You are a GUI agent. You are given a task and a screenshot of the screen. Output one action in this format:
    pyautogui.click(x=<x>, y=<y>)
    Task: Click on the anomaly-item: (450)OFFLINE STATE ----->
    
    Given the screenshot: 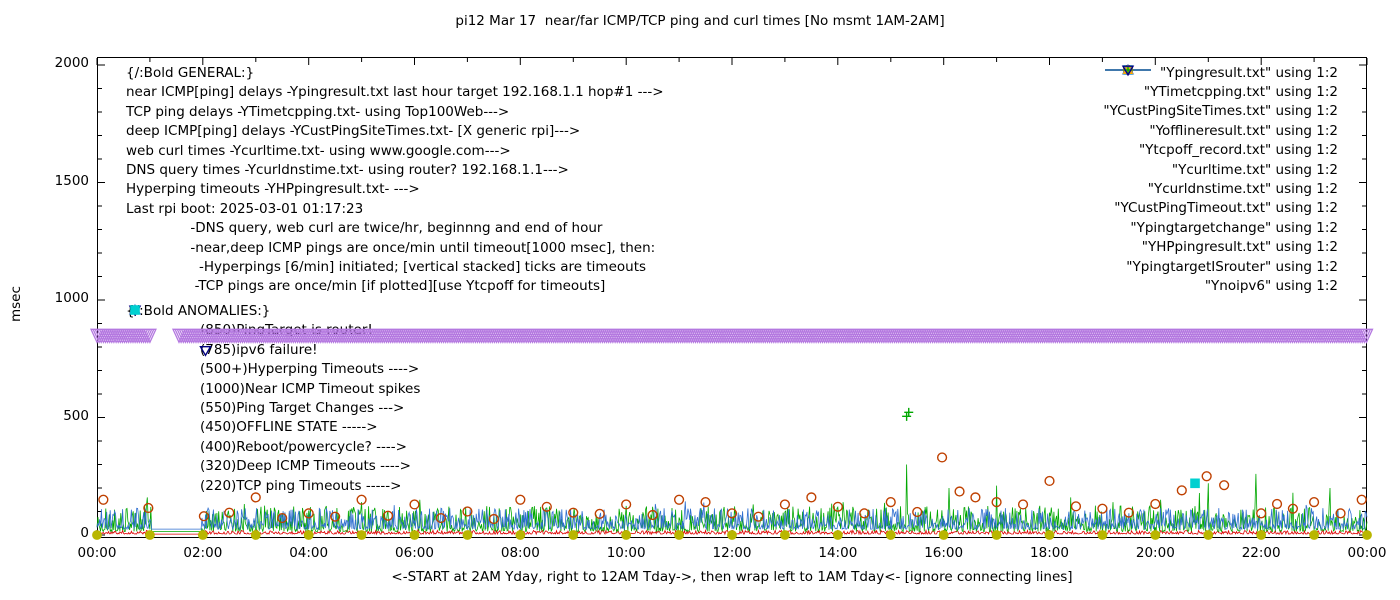 What is the action you would take?
    pyautogui.click(x=273, y=371)
    